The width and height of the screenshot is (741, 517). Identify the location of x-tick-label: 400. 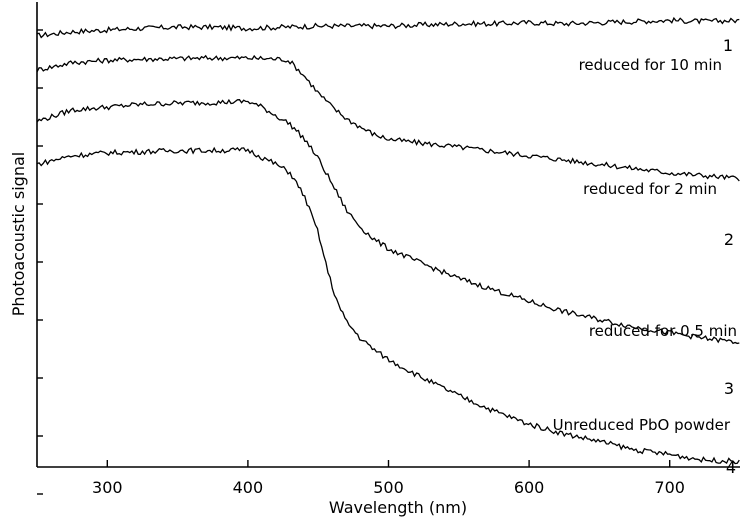
(248, 487).